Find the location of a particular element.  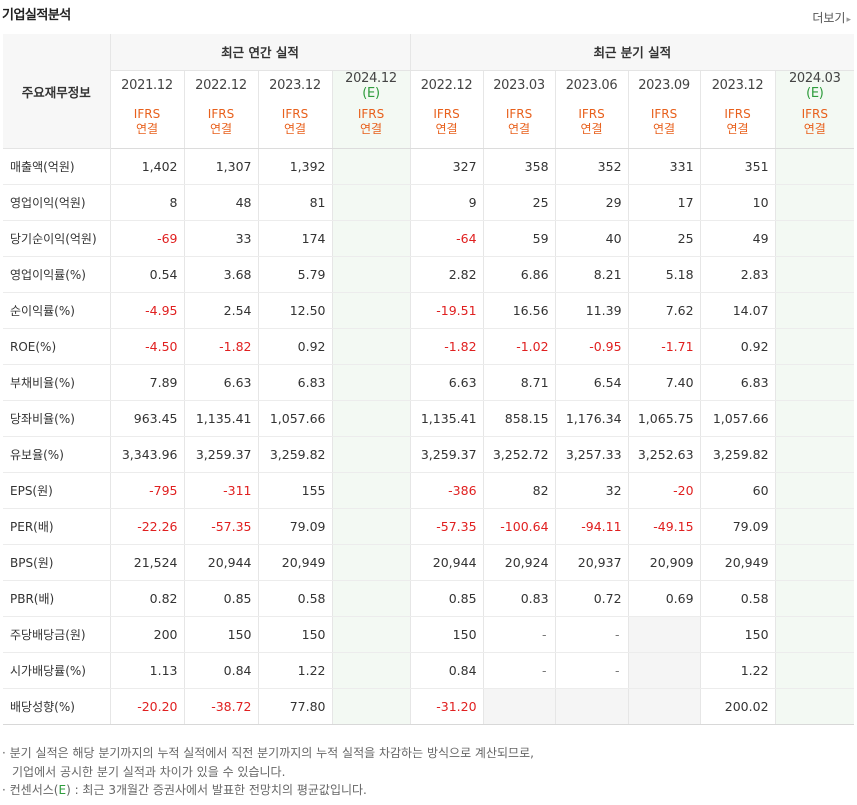

table-cell: 81 is located at coordinates (295, 202).